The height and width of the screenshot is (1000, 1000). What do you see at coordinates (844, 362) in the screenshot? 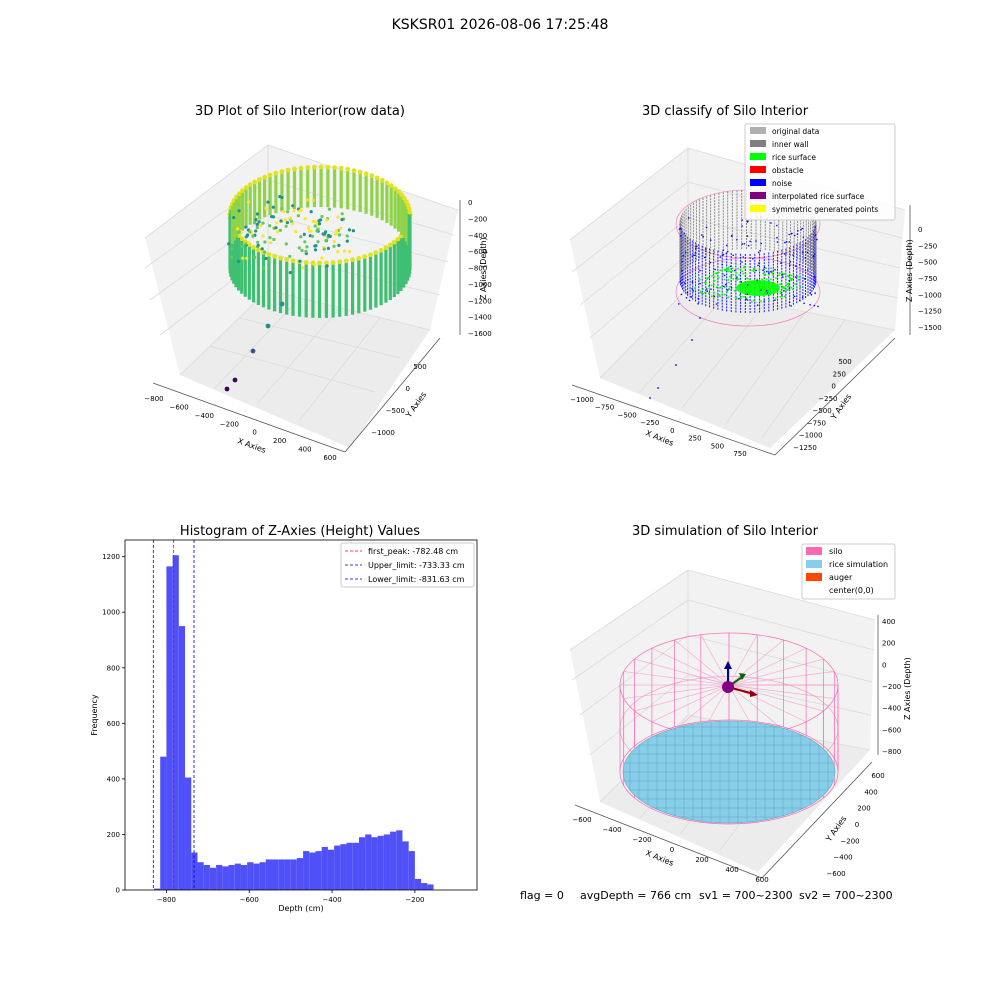
I see `tick-label: 500` at bounding box center [844, 362].